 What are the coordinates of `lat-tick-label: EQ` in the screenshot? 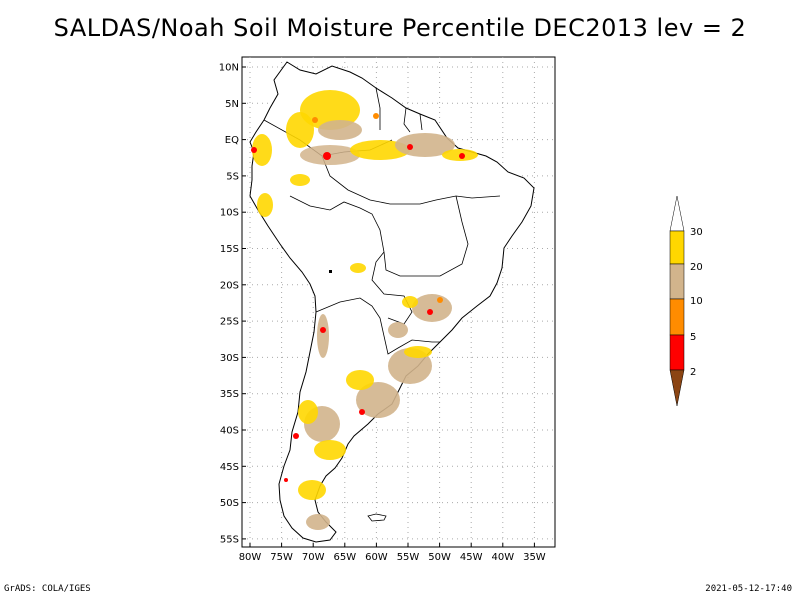 It's located at (232, 140).